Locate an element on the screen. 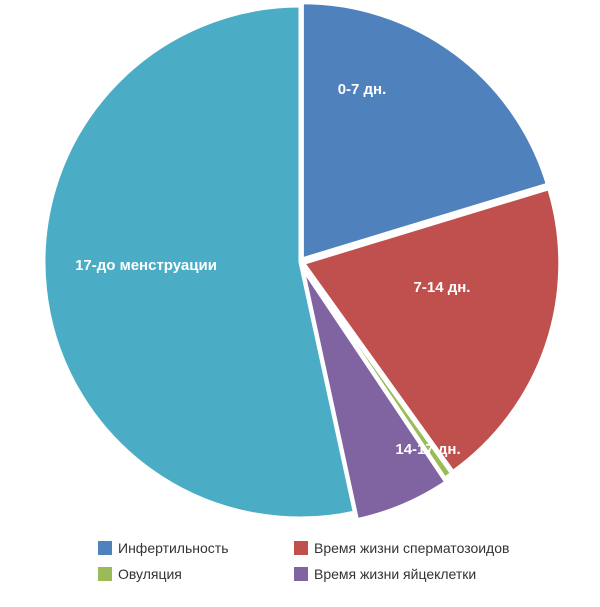 Image resolution: width=600 pixels, height=607 pixels. legend-swatch-ovulation is located at coordinates (105, 574).